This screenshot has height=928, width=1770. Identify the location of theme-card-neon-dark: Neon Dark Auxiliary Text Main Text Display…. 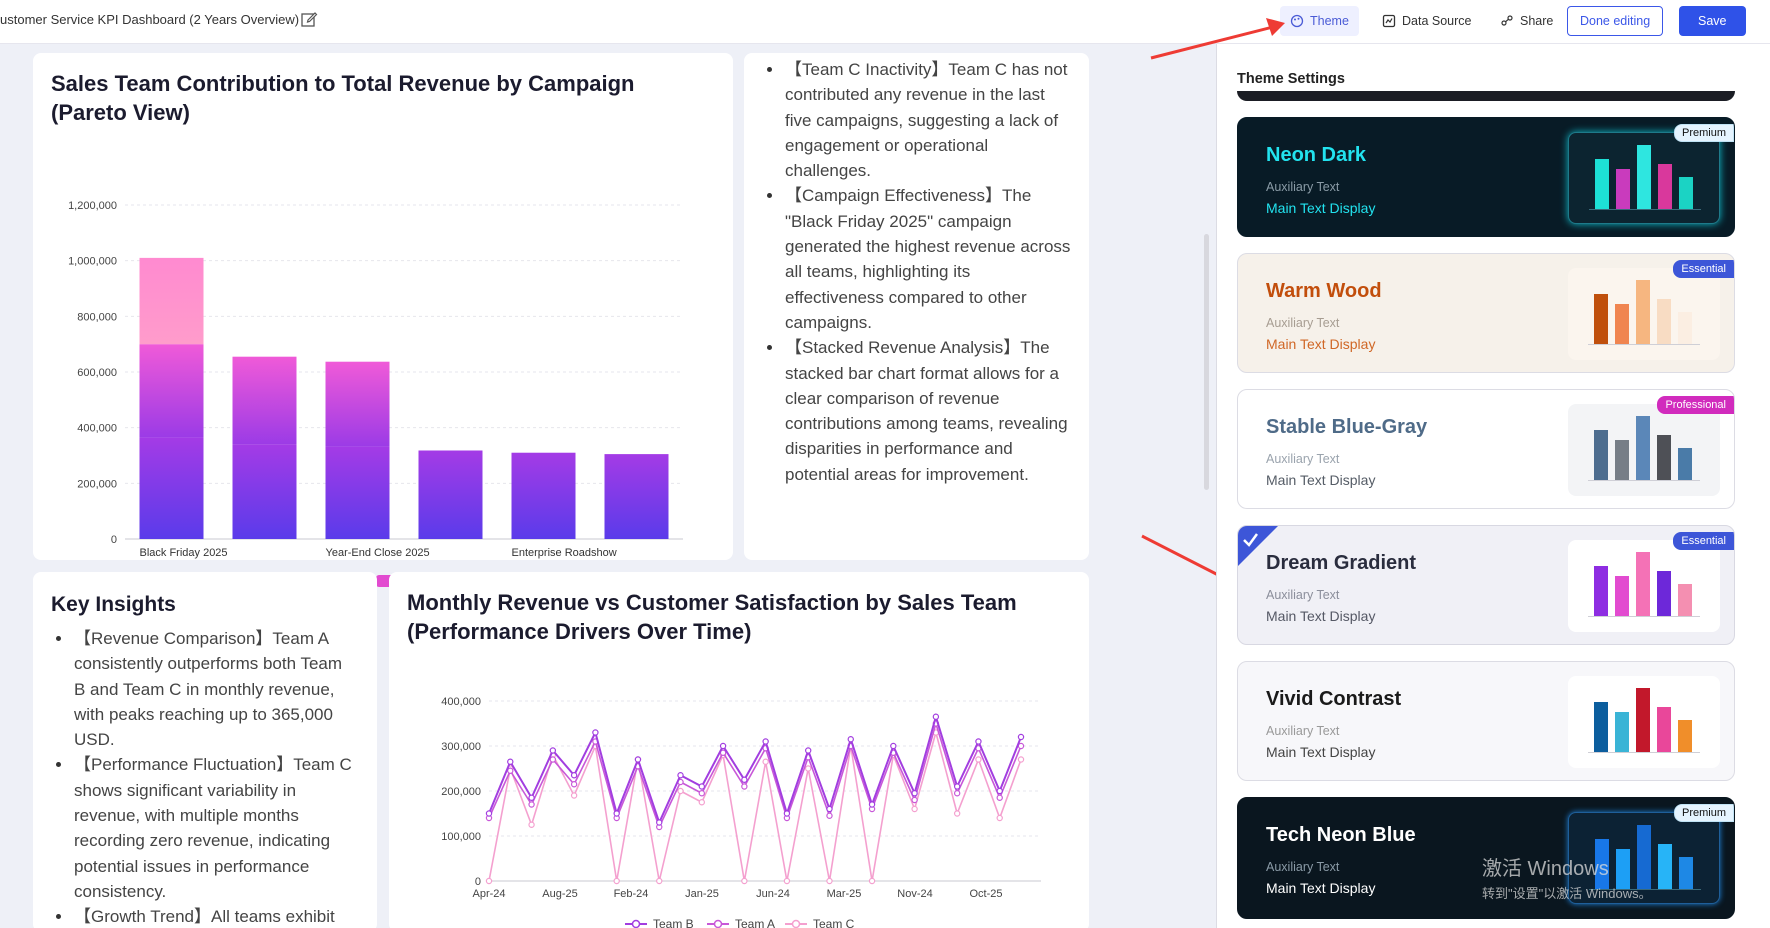
(1486, 177).